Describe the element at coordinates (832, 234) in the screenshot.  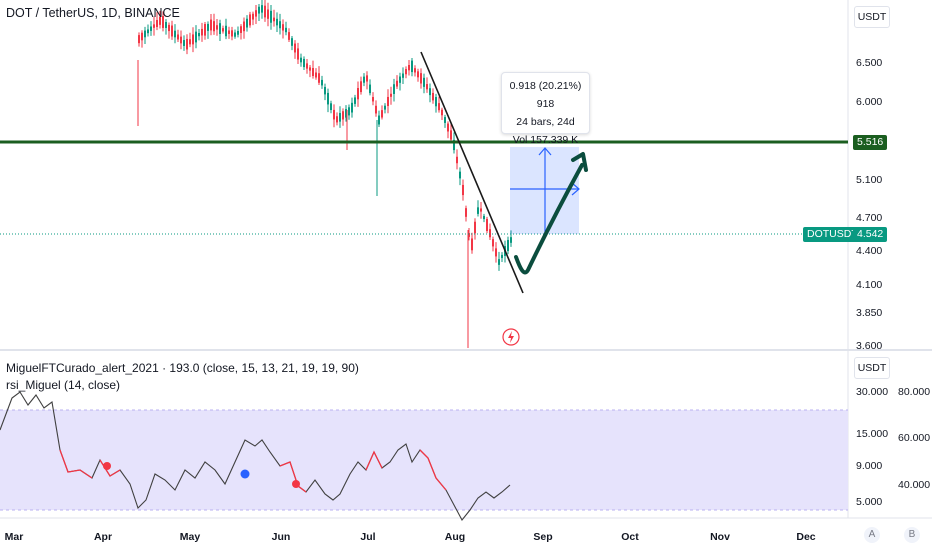
I see `symbol-tag: DOTUSDT` at that location.